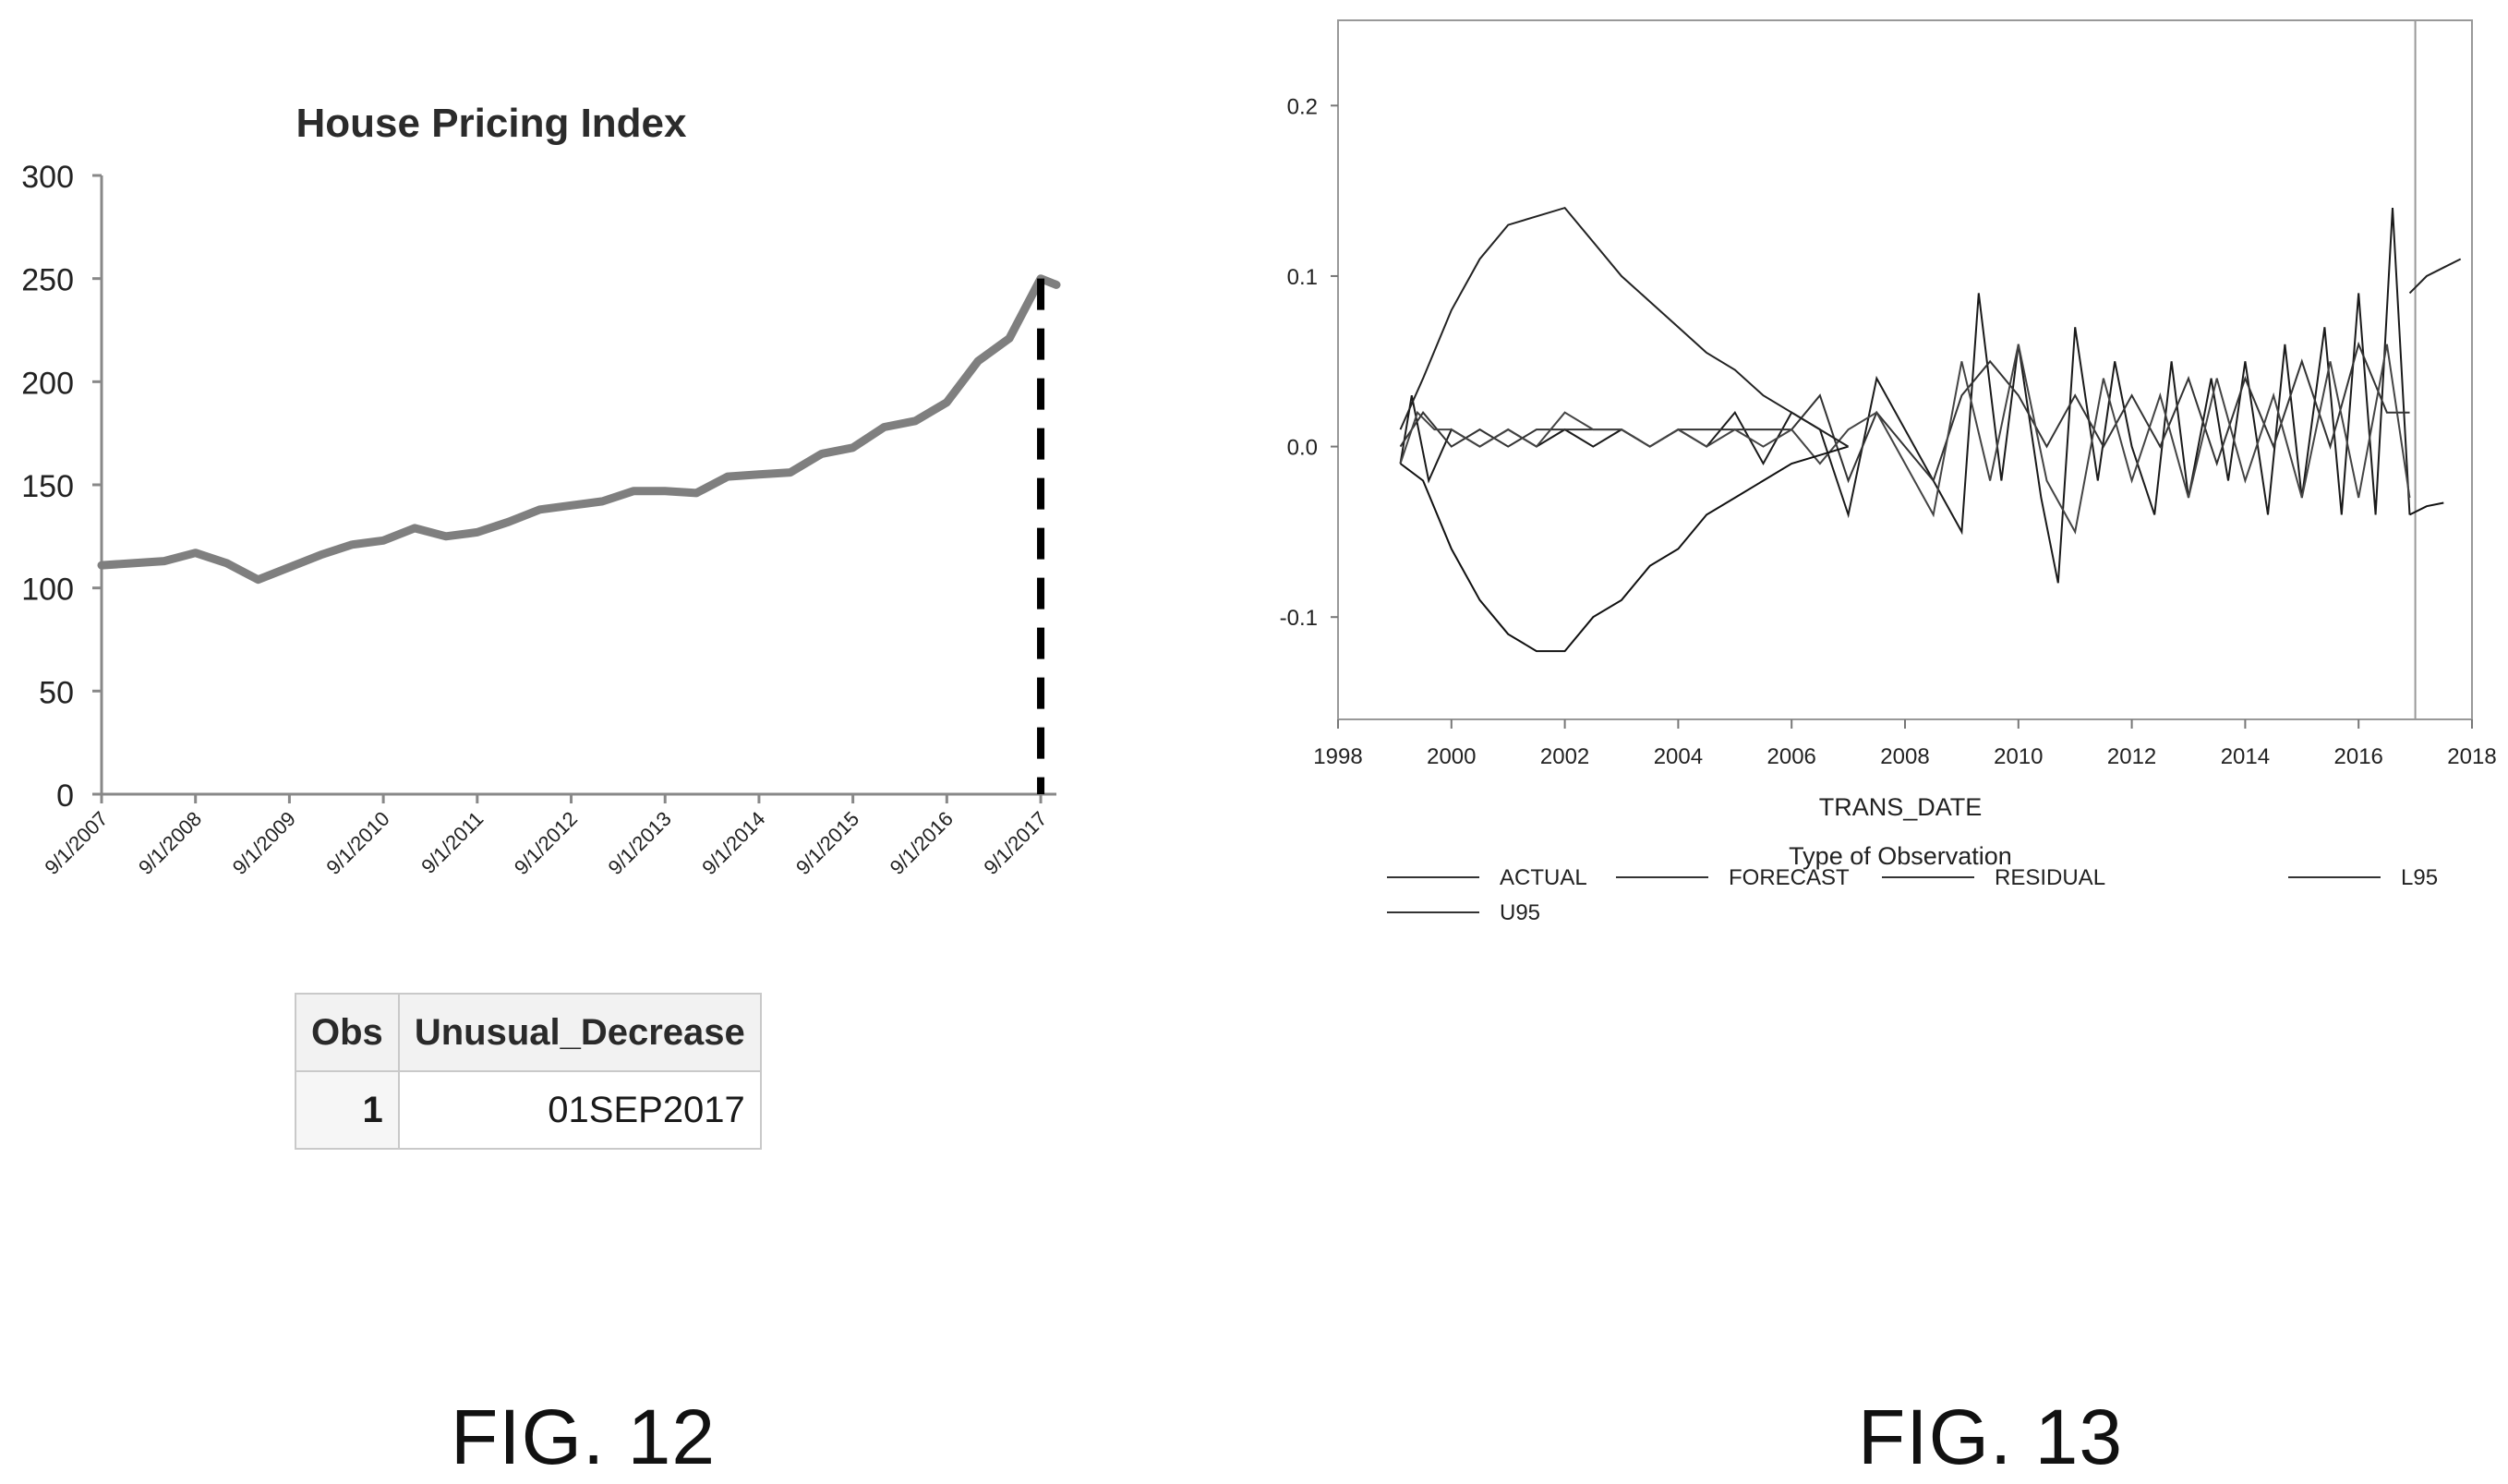 Image resolution: width=2508 pixels, height=1484 pixels. What do you see at coordinates (827, 843) in the screenshot?
I see `x-tick-label: 9/1/2015` at bounding box center [827, 843].